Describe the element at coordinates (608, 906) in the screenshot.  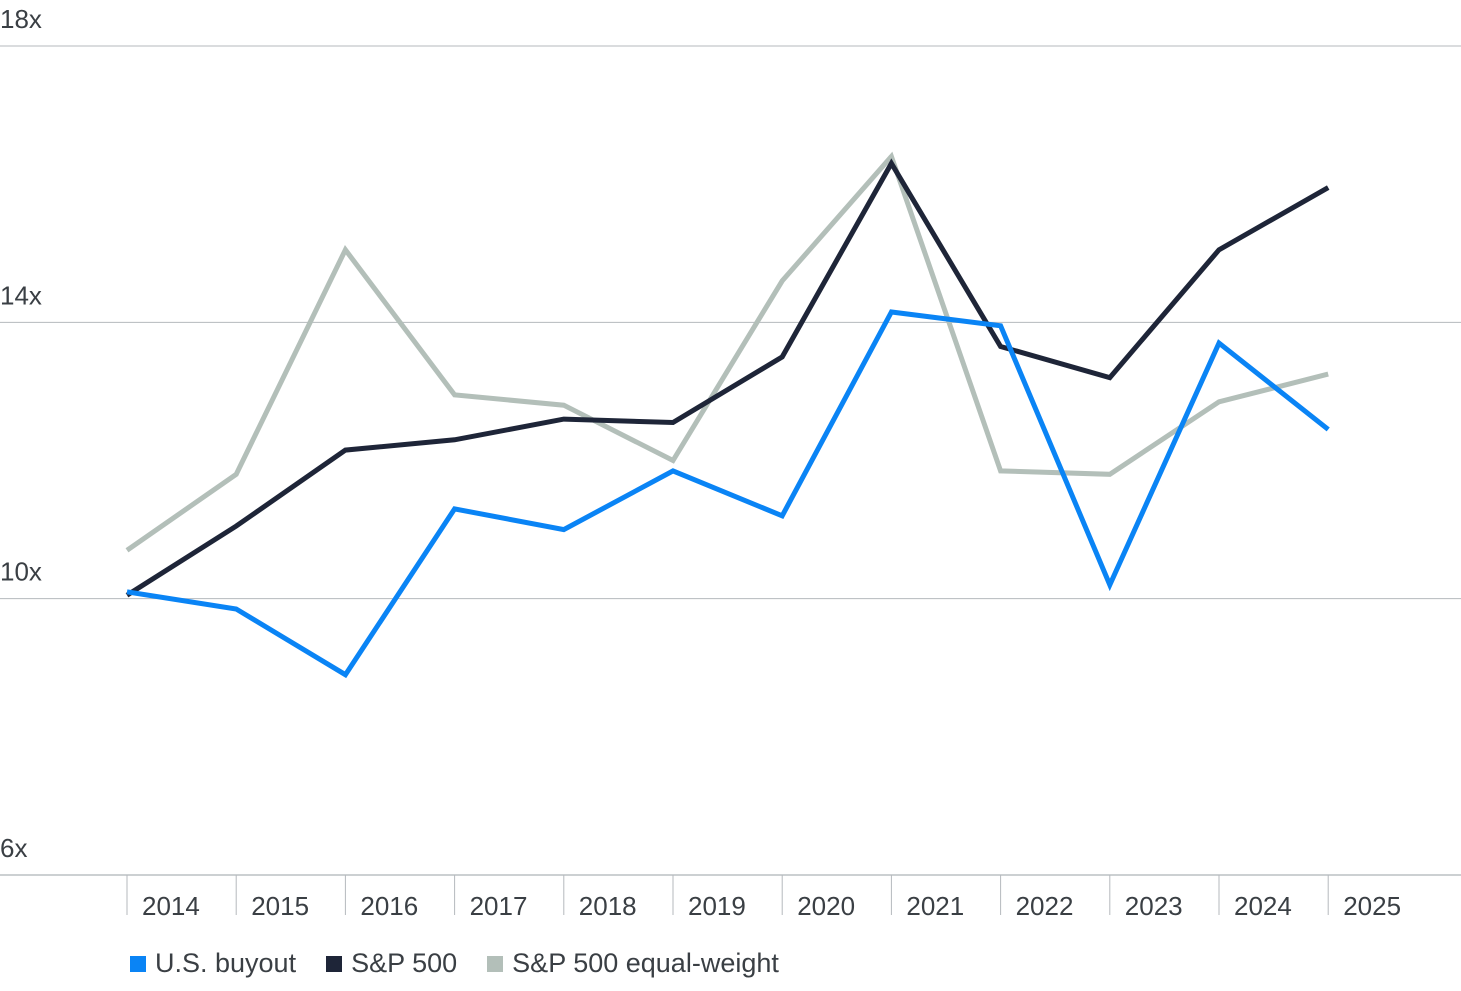
I see `x-tick-label-2018: 2018` at that location.